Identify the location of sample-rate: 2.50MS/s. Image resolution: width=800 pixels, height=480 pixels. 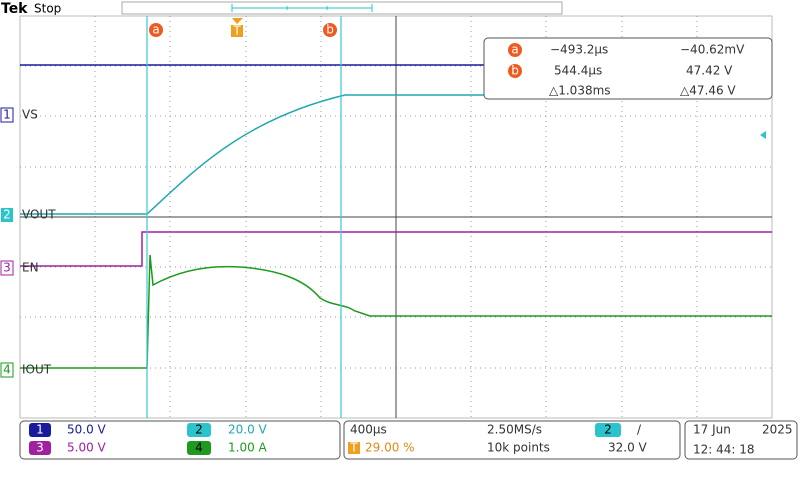
(514, 430).